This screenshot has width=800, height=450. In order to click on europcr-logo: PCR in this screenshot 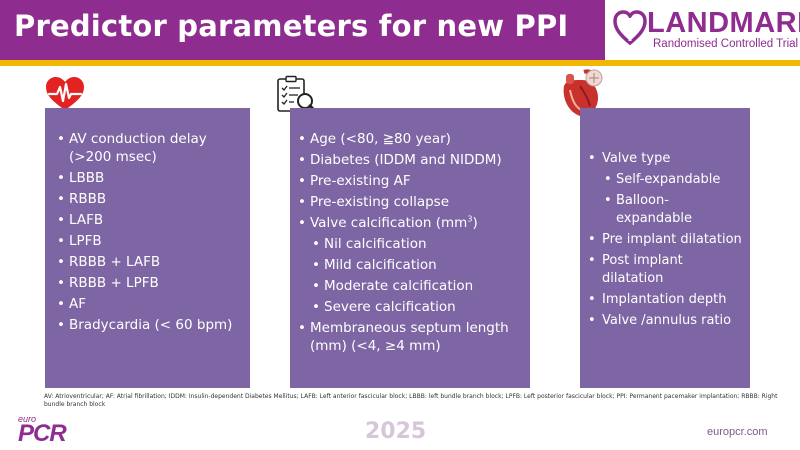, I will do `click(42, 433)`.